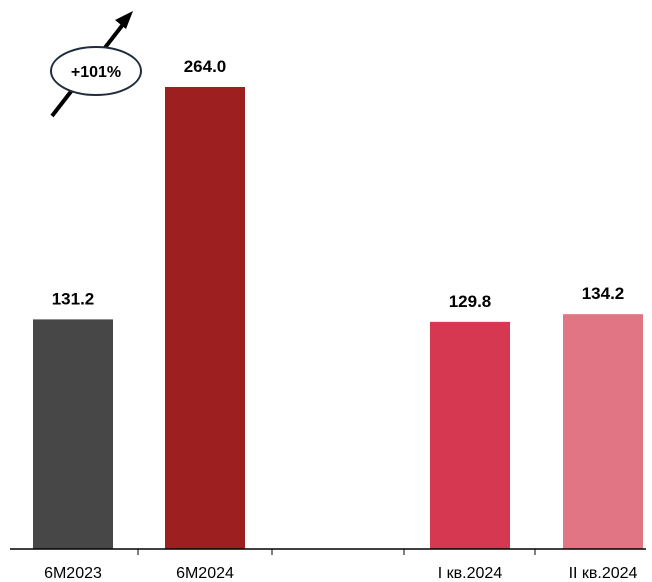 The width and height of the screenshot is (652, 582). I want to click on growth-annotation: +101%, so click(96, 64).